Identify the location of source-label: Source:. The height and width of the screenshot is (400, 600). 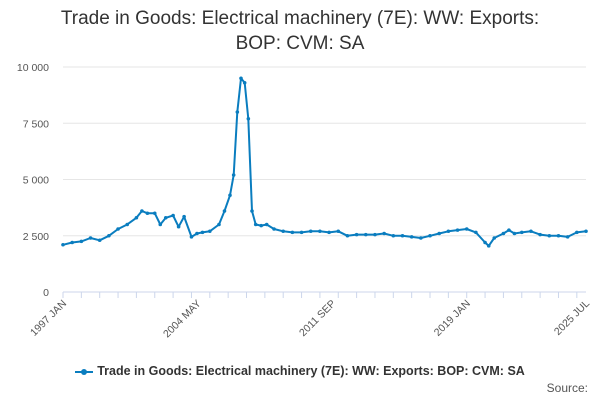
(567, 388).